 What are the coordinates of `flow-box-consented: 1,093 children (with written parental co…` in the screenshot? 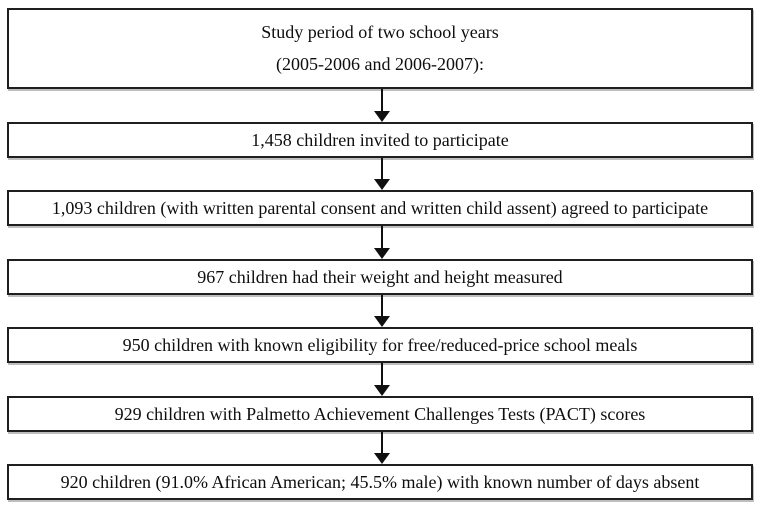 It's located at (380, 208).